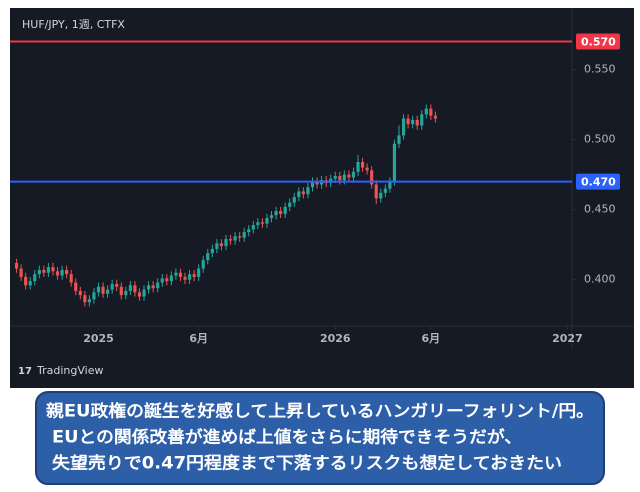  Describe the element at coordinates (335, 338) in the screenshot. I see `x-tick-label: 2026` at that location.